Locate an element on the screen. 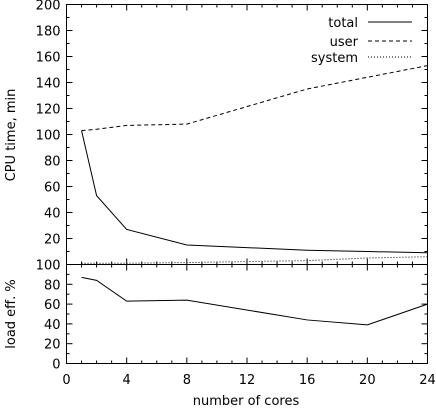  x-tick-label: 24 is located at coordinates (427, 380).